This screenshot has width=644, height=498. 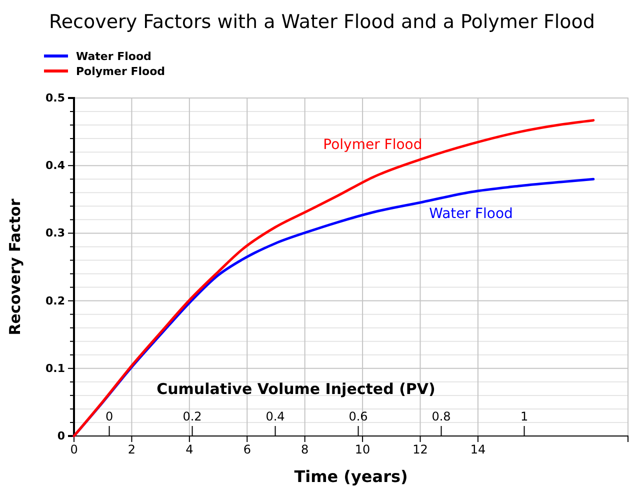 What do you see at coordinates (15, 267) in the screenshot?
I see `y-axis-title: Recovery Factor` at bounding box center [15, 267].